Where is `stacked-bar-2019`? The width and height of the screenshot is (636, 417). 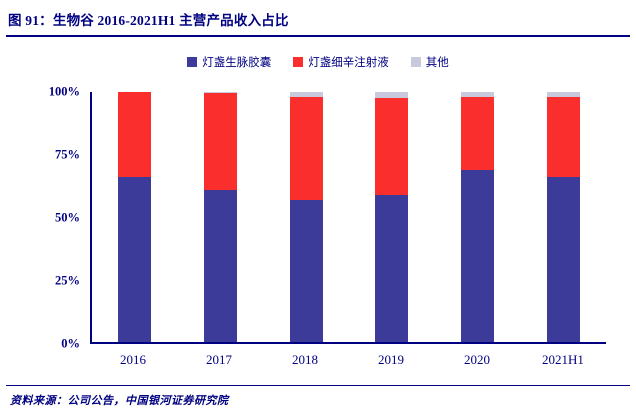 stacked-bar-2019 is located at coordinates (392, 217).